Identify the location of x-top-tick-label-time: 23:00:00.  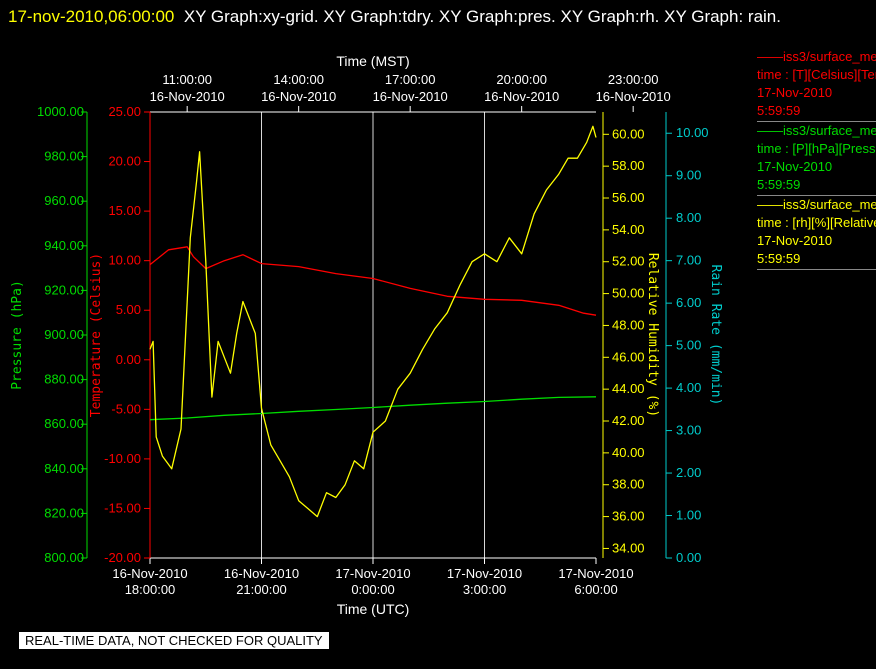
(633, 79).